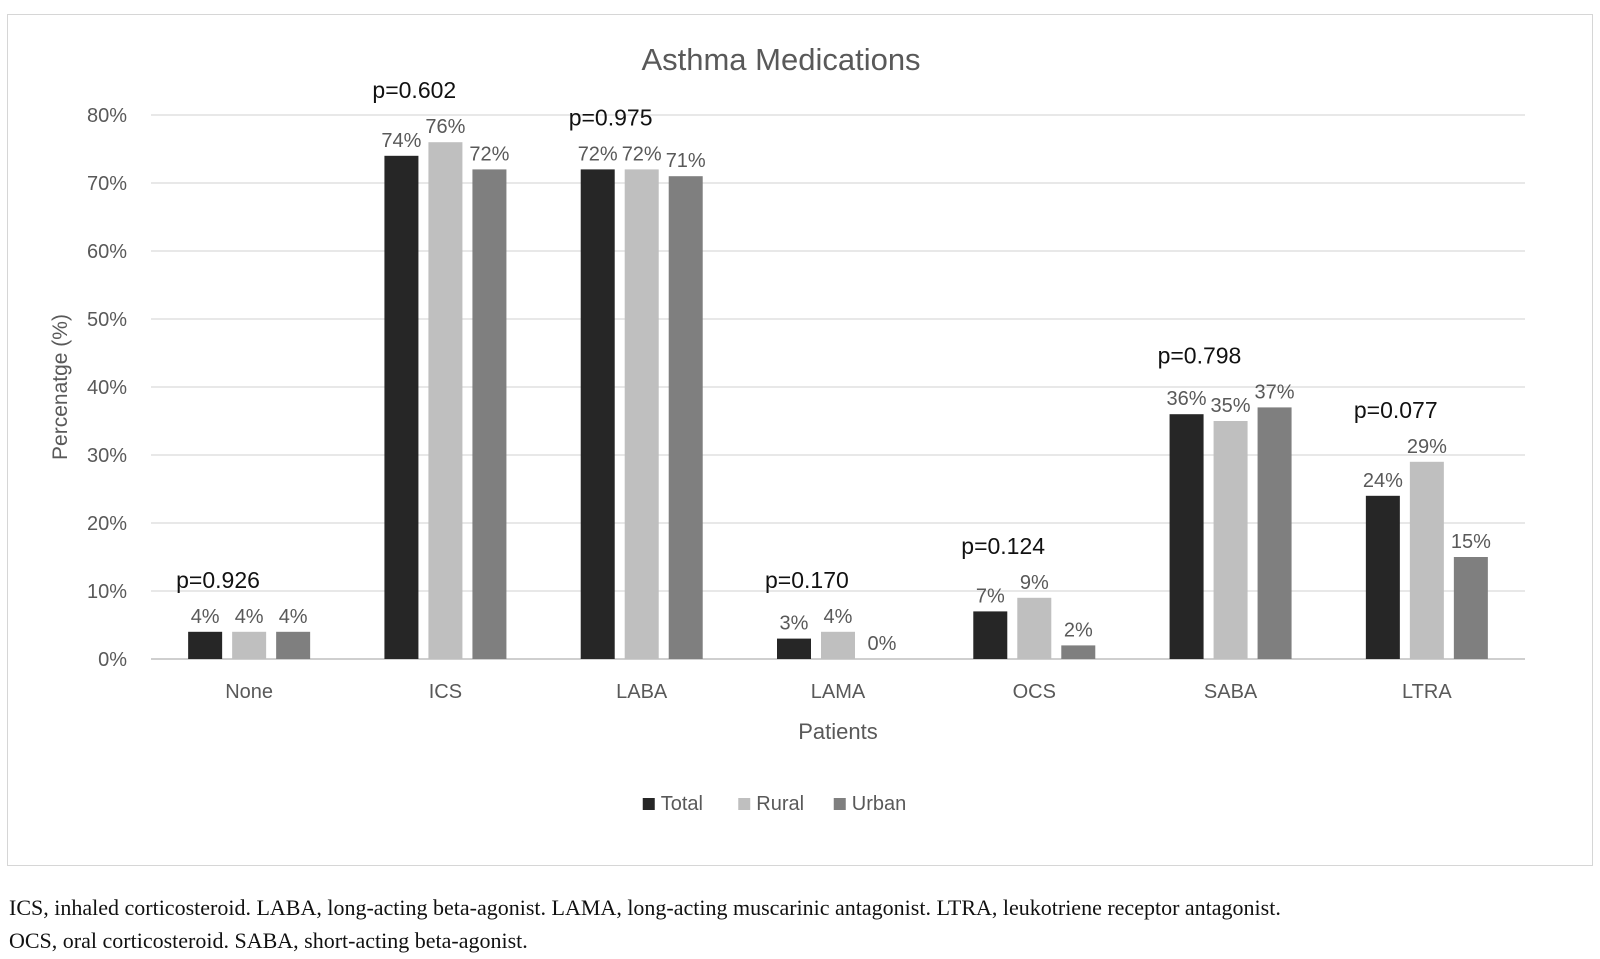 The height and width of the screenshot is (959, 1600). I want to click on p-value-annotation: p=0.602, so click(414, 90).